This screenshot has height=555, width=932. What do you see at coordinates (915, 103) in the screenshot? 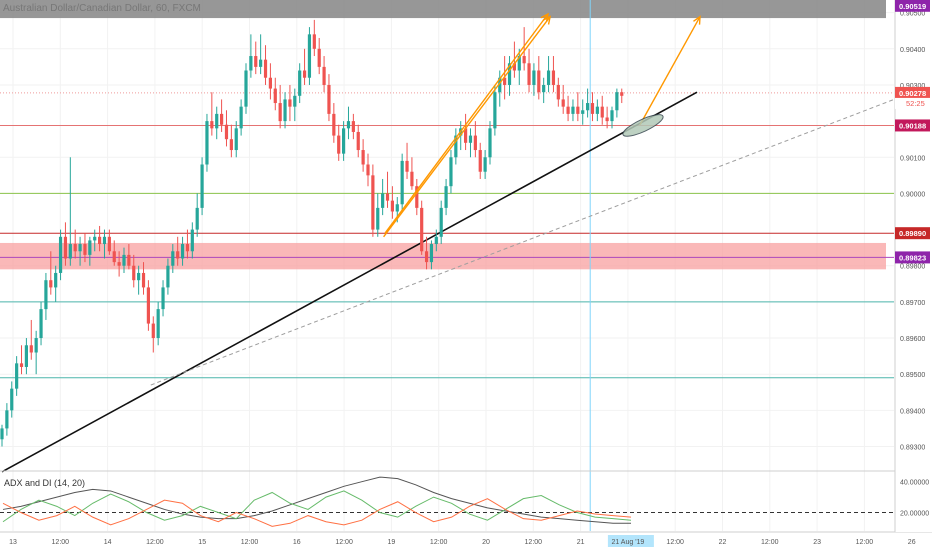
I see `countdown-label: 52:25` at bounding box center [915, 103].